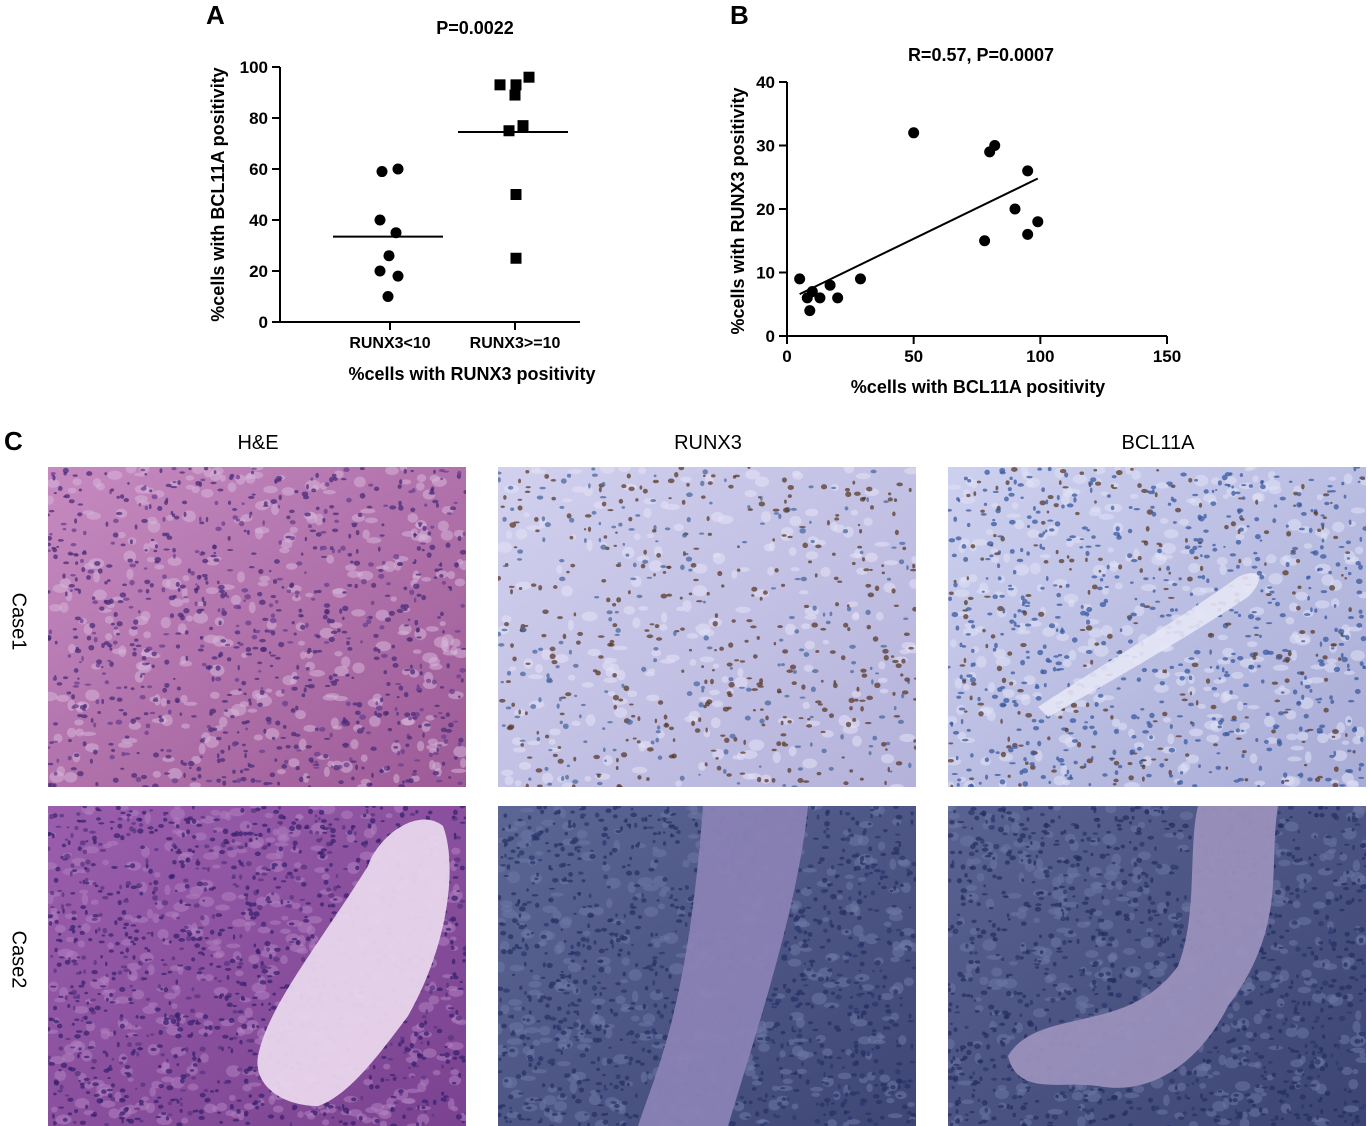  What do you see at coordinates (919, 236) in the screenshot?
I see `regression-line` at bounding box center [919, 236].